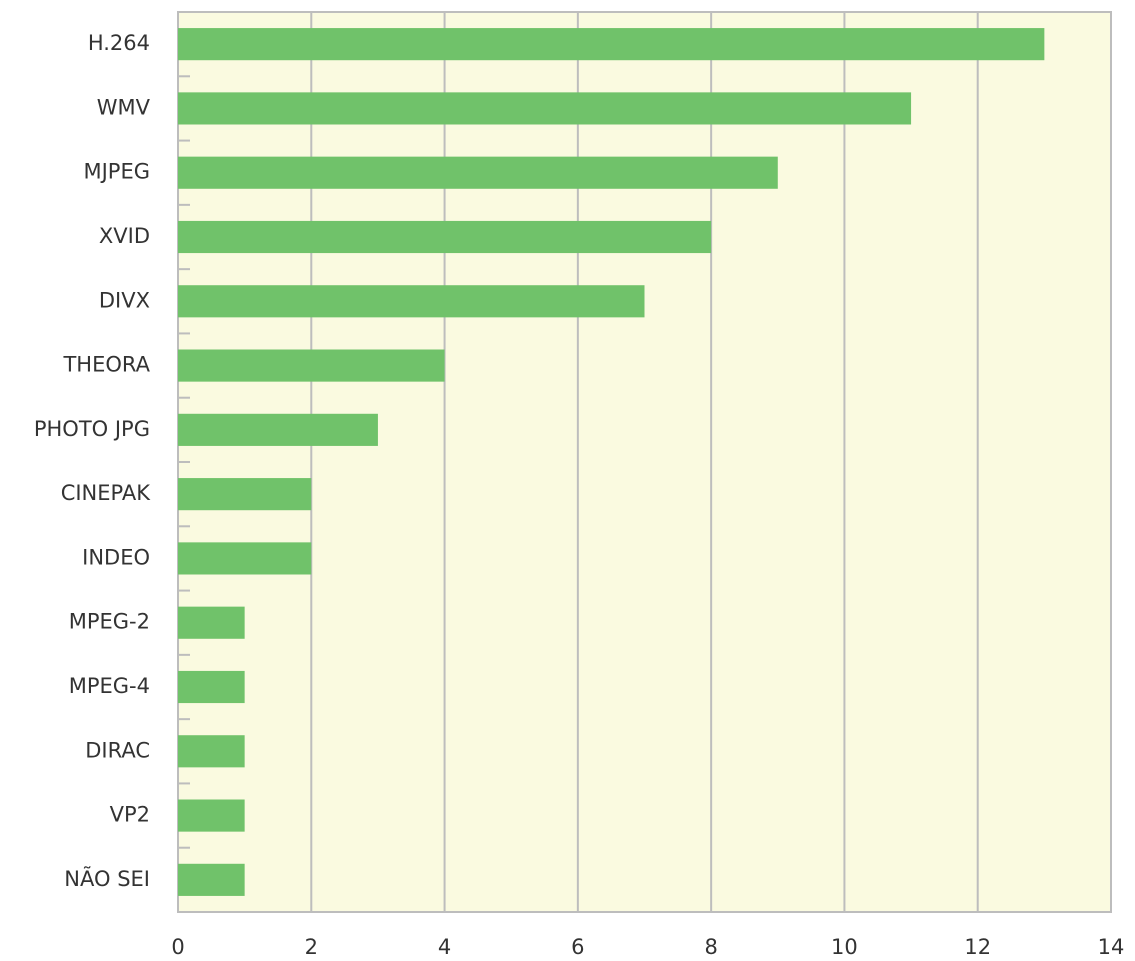 This screenshot has height=961, width=1135. I want to click on y-tick-label: MPEG-4, so click(109, 686).